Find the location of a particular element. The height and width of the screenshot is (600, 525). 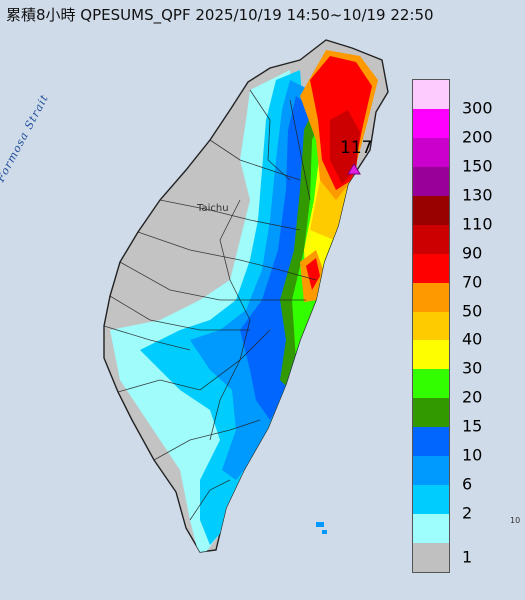

outlying-islands is located at coordinates (321, 528).